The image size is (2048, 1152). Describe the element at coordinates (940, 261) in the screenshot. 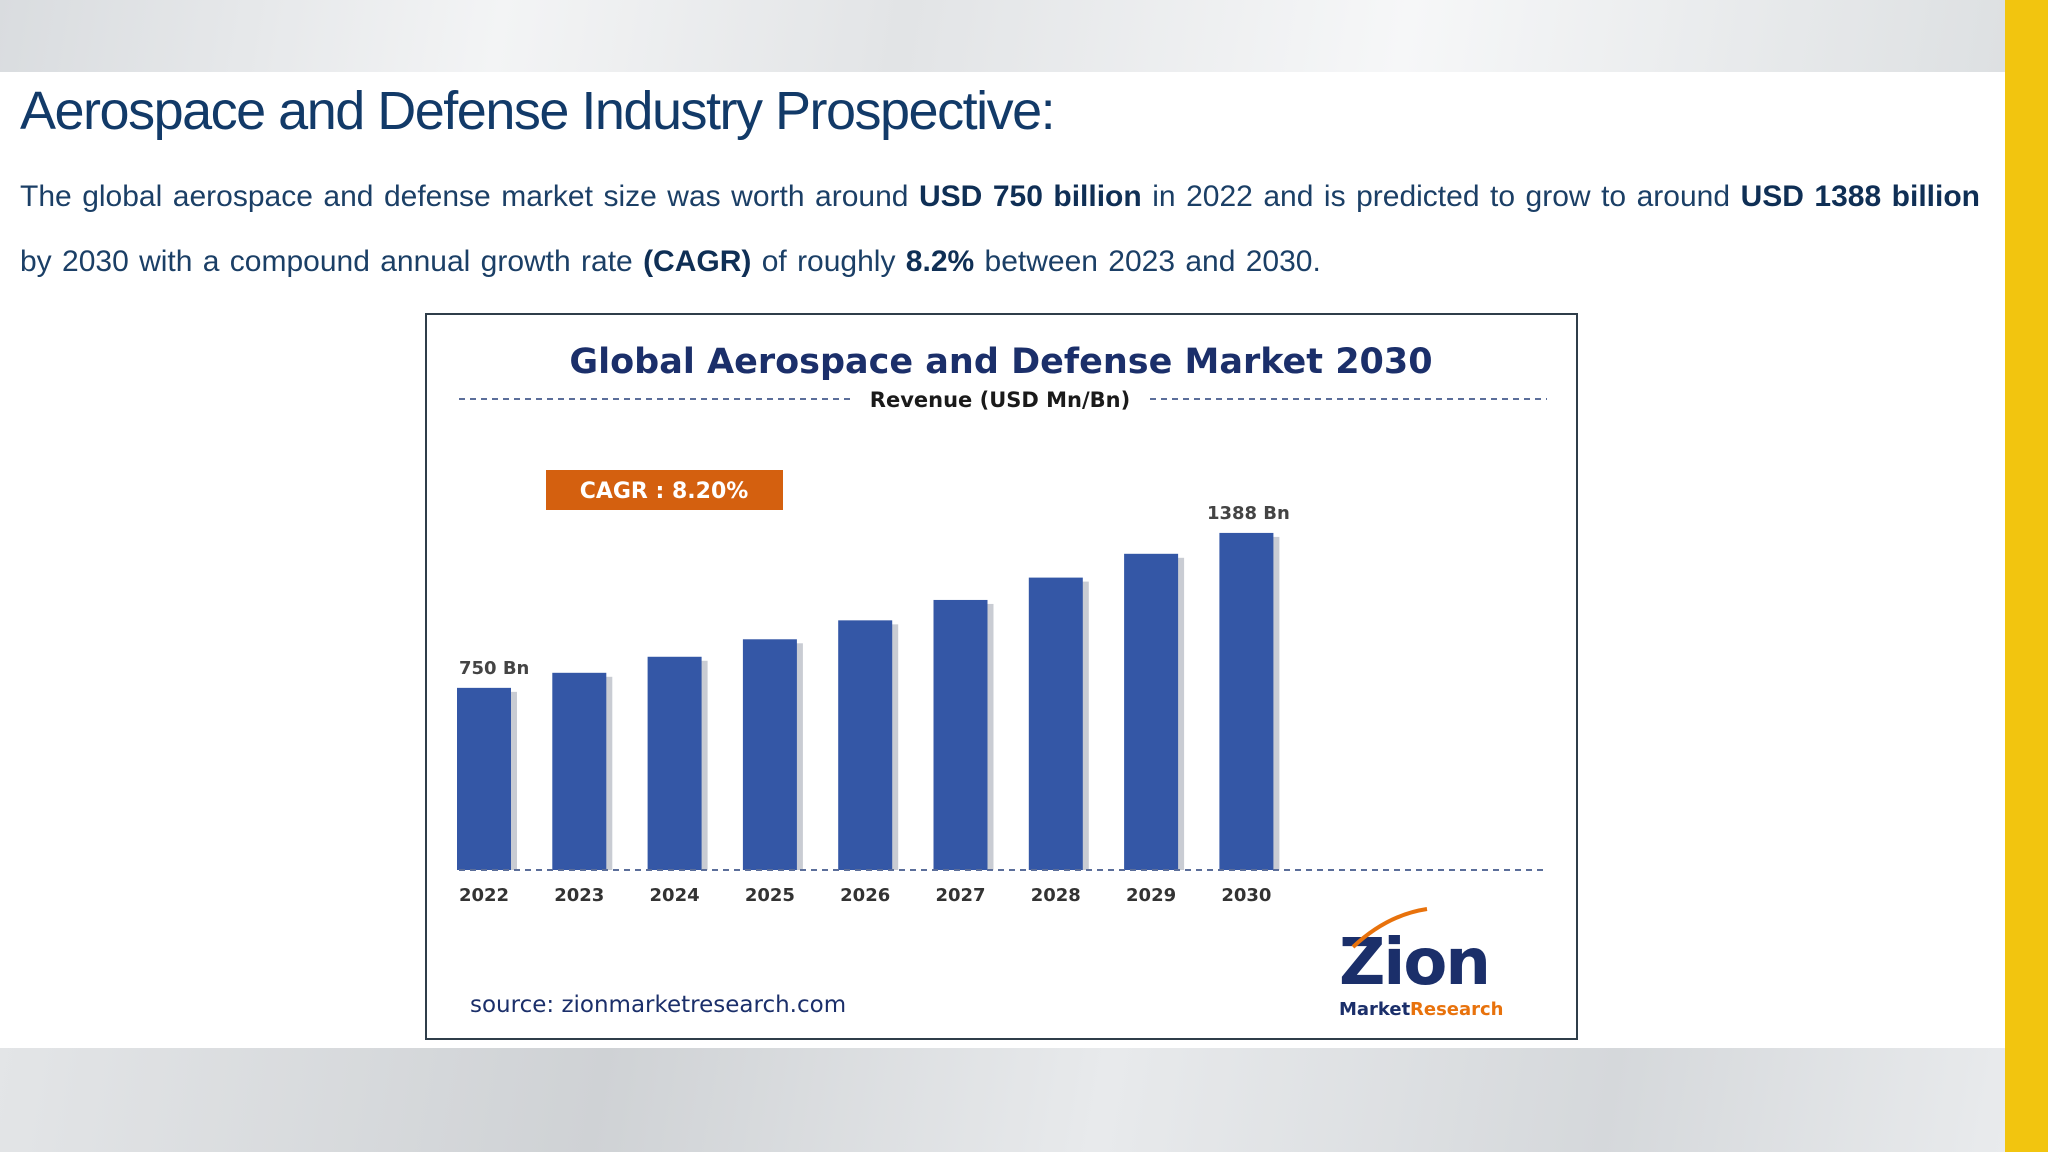

I see `intro-highlight-rate: 8.2%` at that location.